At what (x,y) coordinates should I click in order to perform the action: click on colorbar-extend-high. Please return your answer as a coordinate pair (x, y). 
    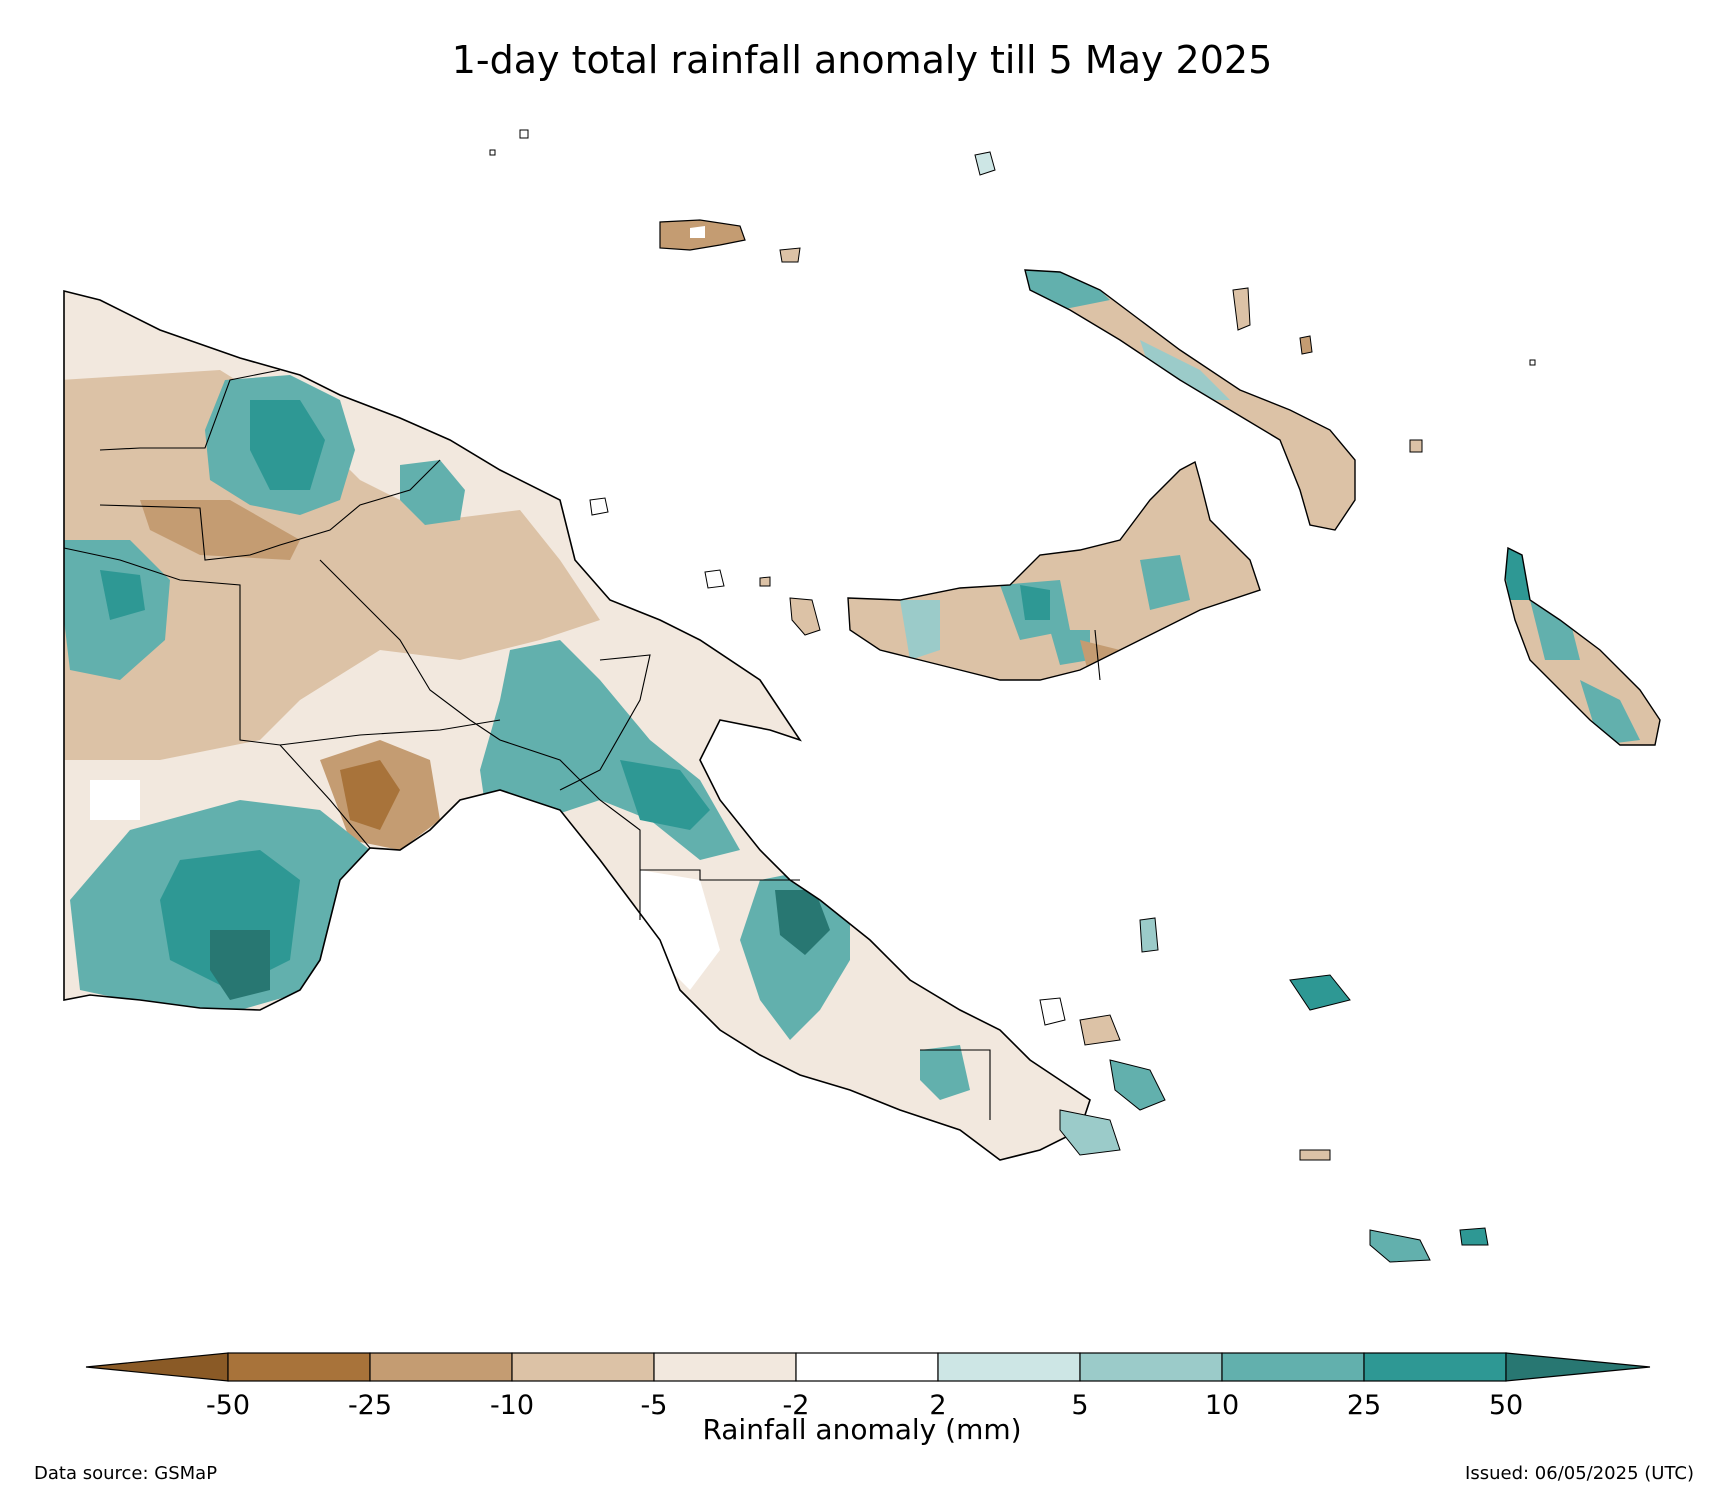
    Looking at the image, I should click on (1578, 1367).